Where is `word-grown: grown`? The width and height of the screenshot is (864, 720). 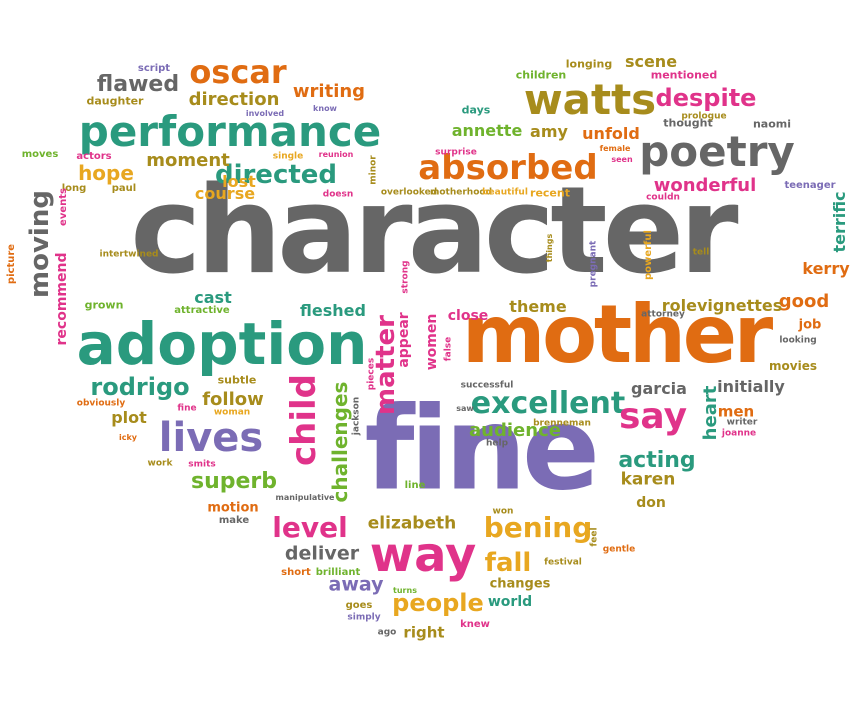 word-grown: grown is located at coordinates (104, 305).